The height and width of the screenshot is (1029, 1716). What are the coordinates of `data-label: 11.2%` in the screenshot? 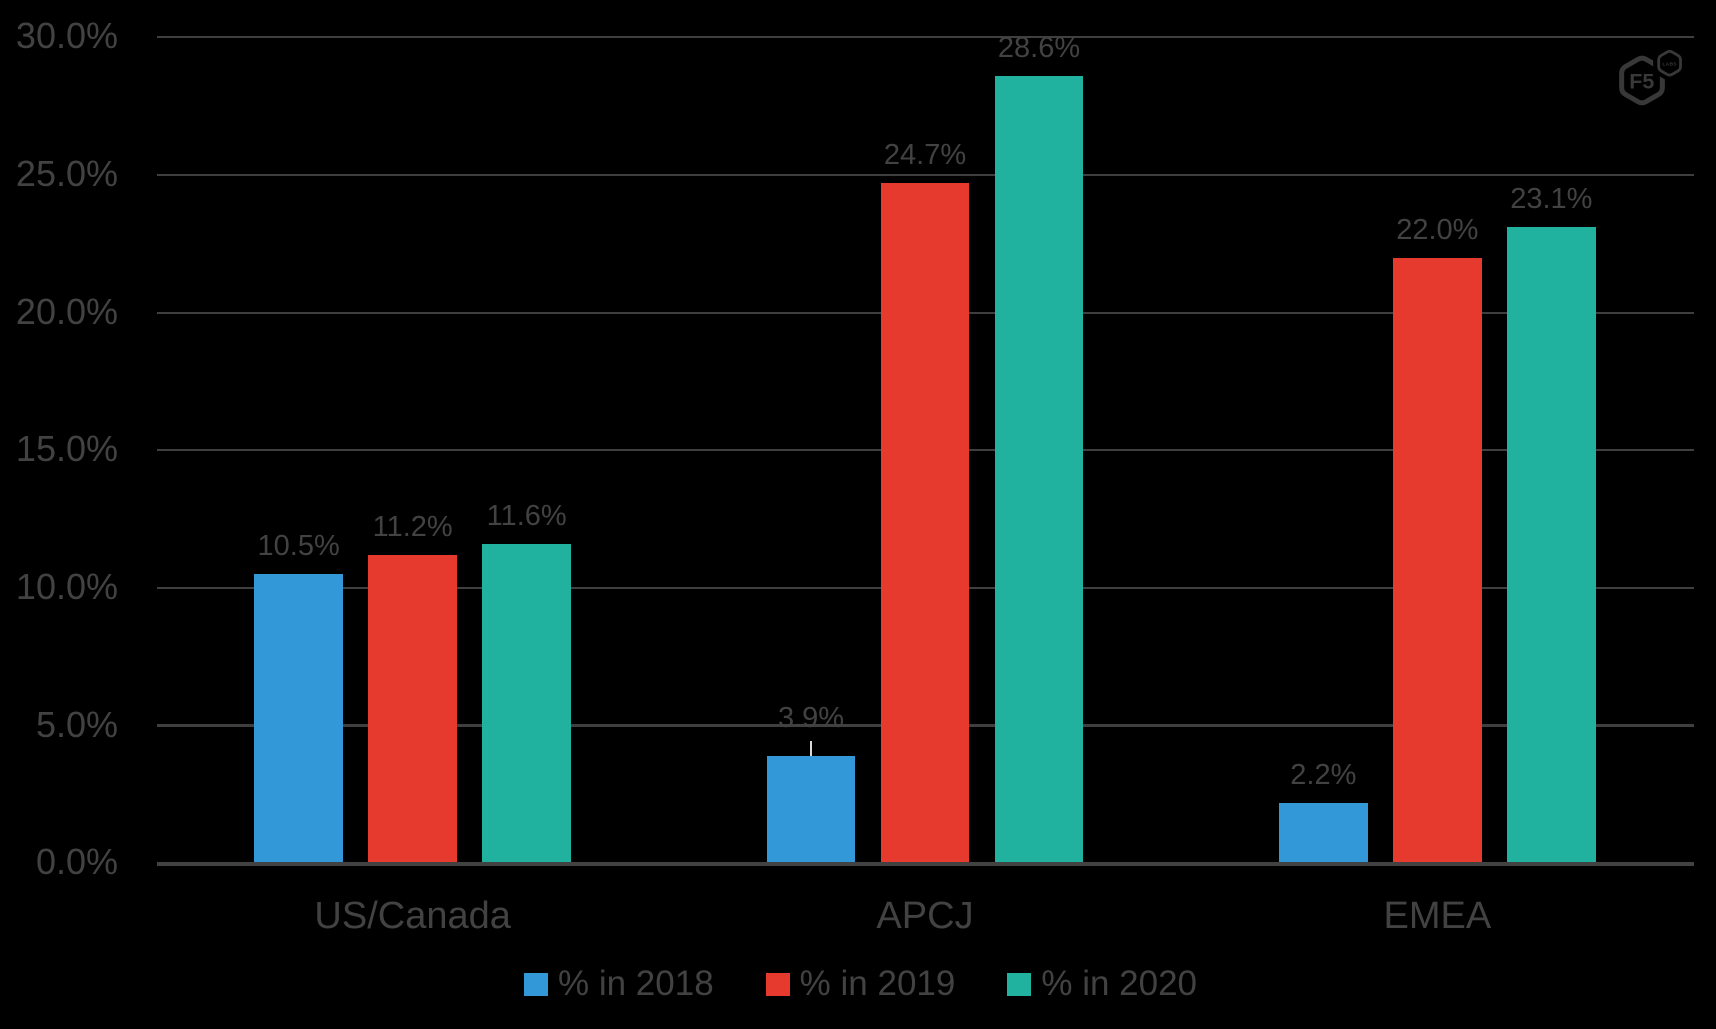 It's located at (412, 526).